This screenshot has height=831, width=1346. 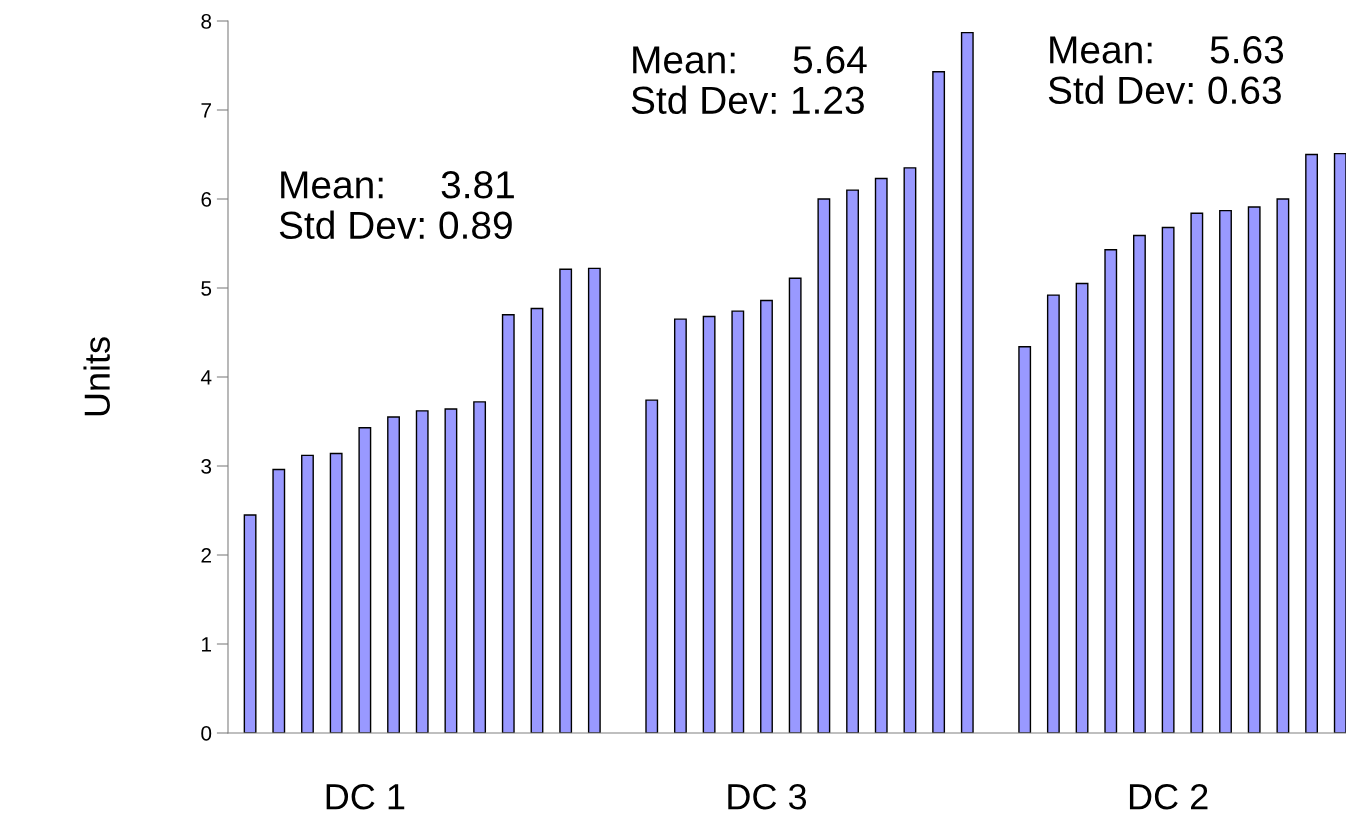 What do you see at coordinates (206, 199) in the screenshot?
I see `y-tick-label: 6` at bounding box center [206, 199].